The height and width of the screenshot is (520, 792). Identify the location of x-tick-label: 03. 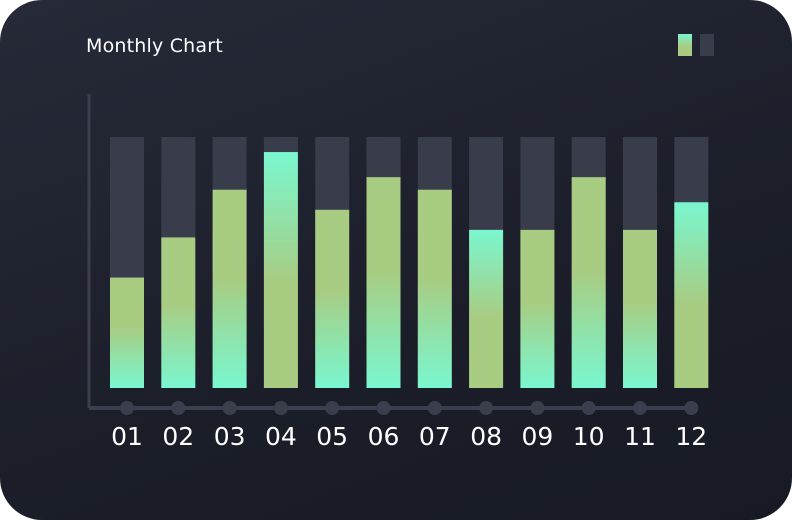
(230, 436).